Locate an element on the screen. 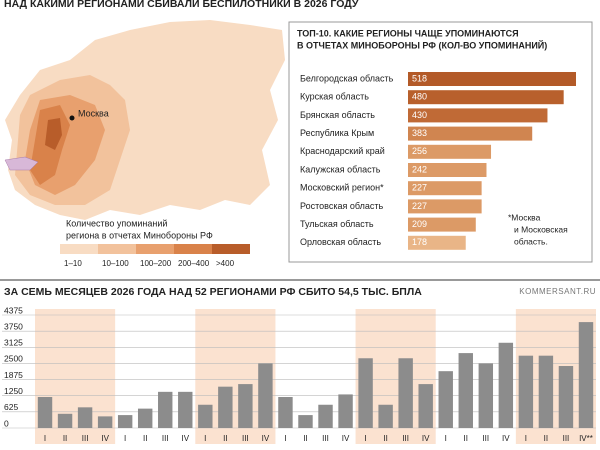  region-label: Тульская область is located at coordinates (337, 224).